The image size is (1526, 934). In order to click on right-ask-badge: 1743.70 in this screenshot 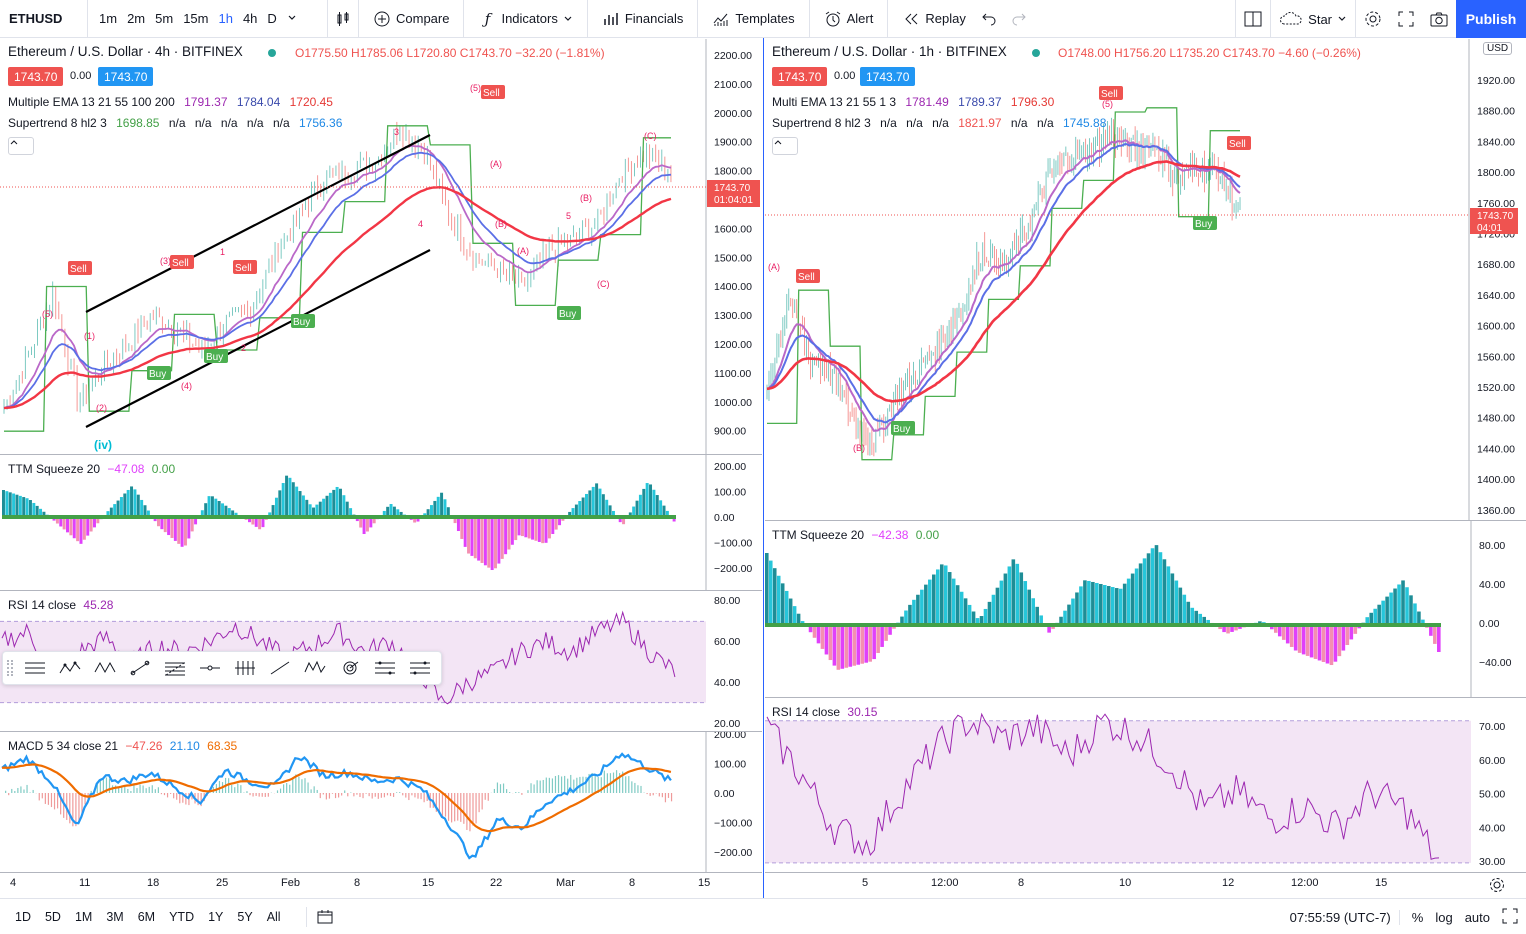, I will do `click(888, 76)`.